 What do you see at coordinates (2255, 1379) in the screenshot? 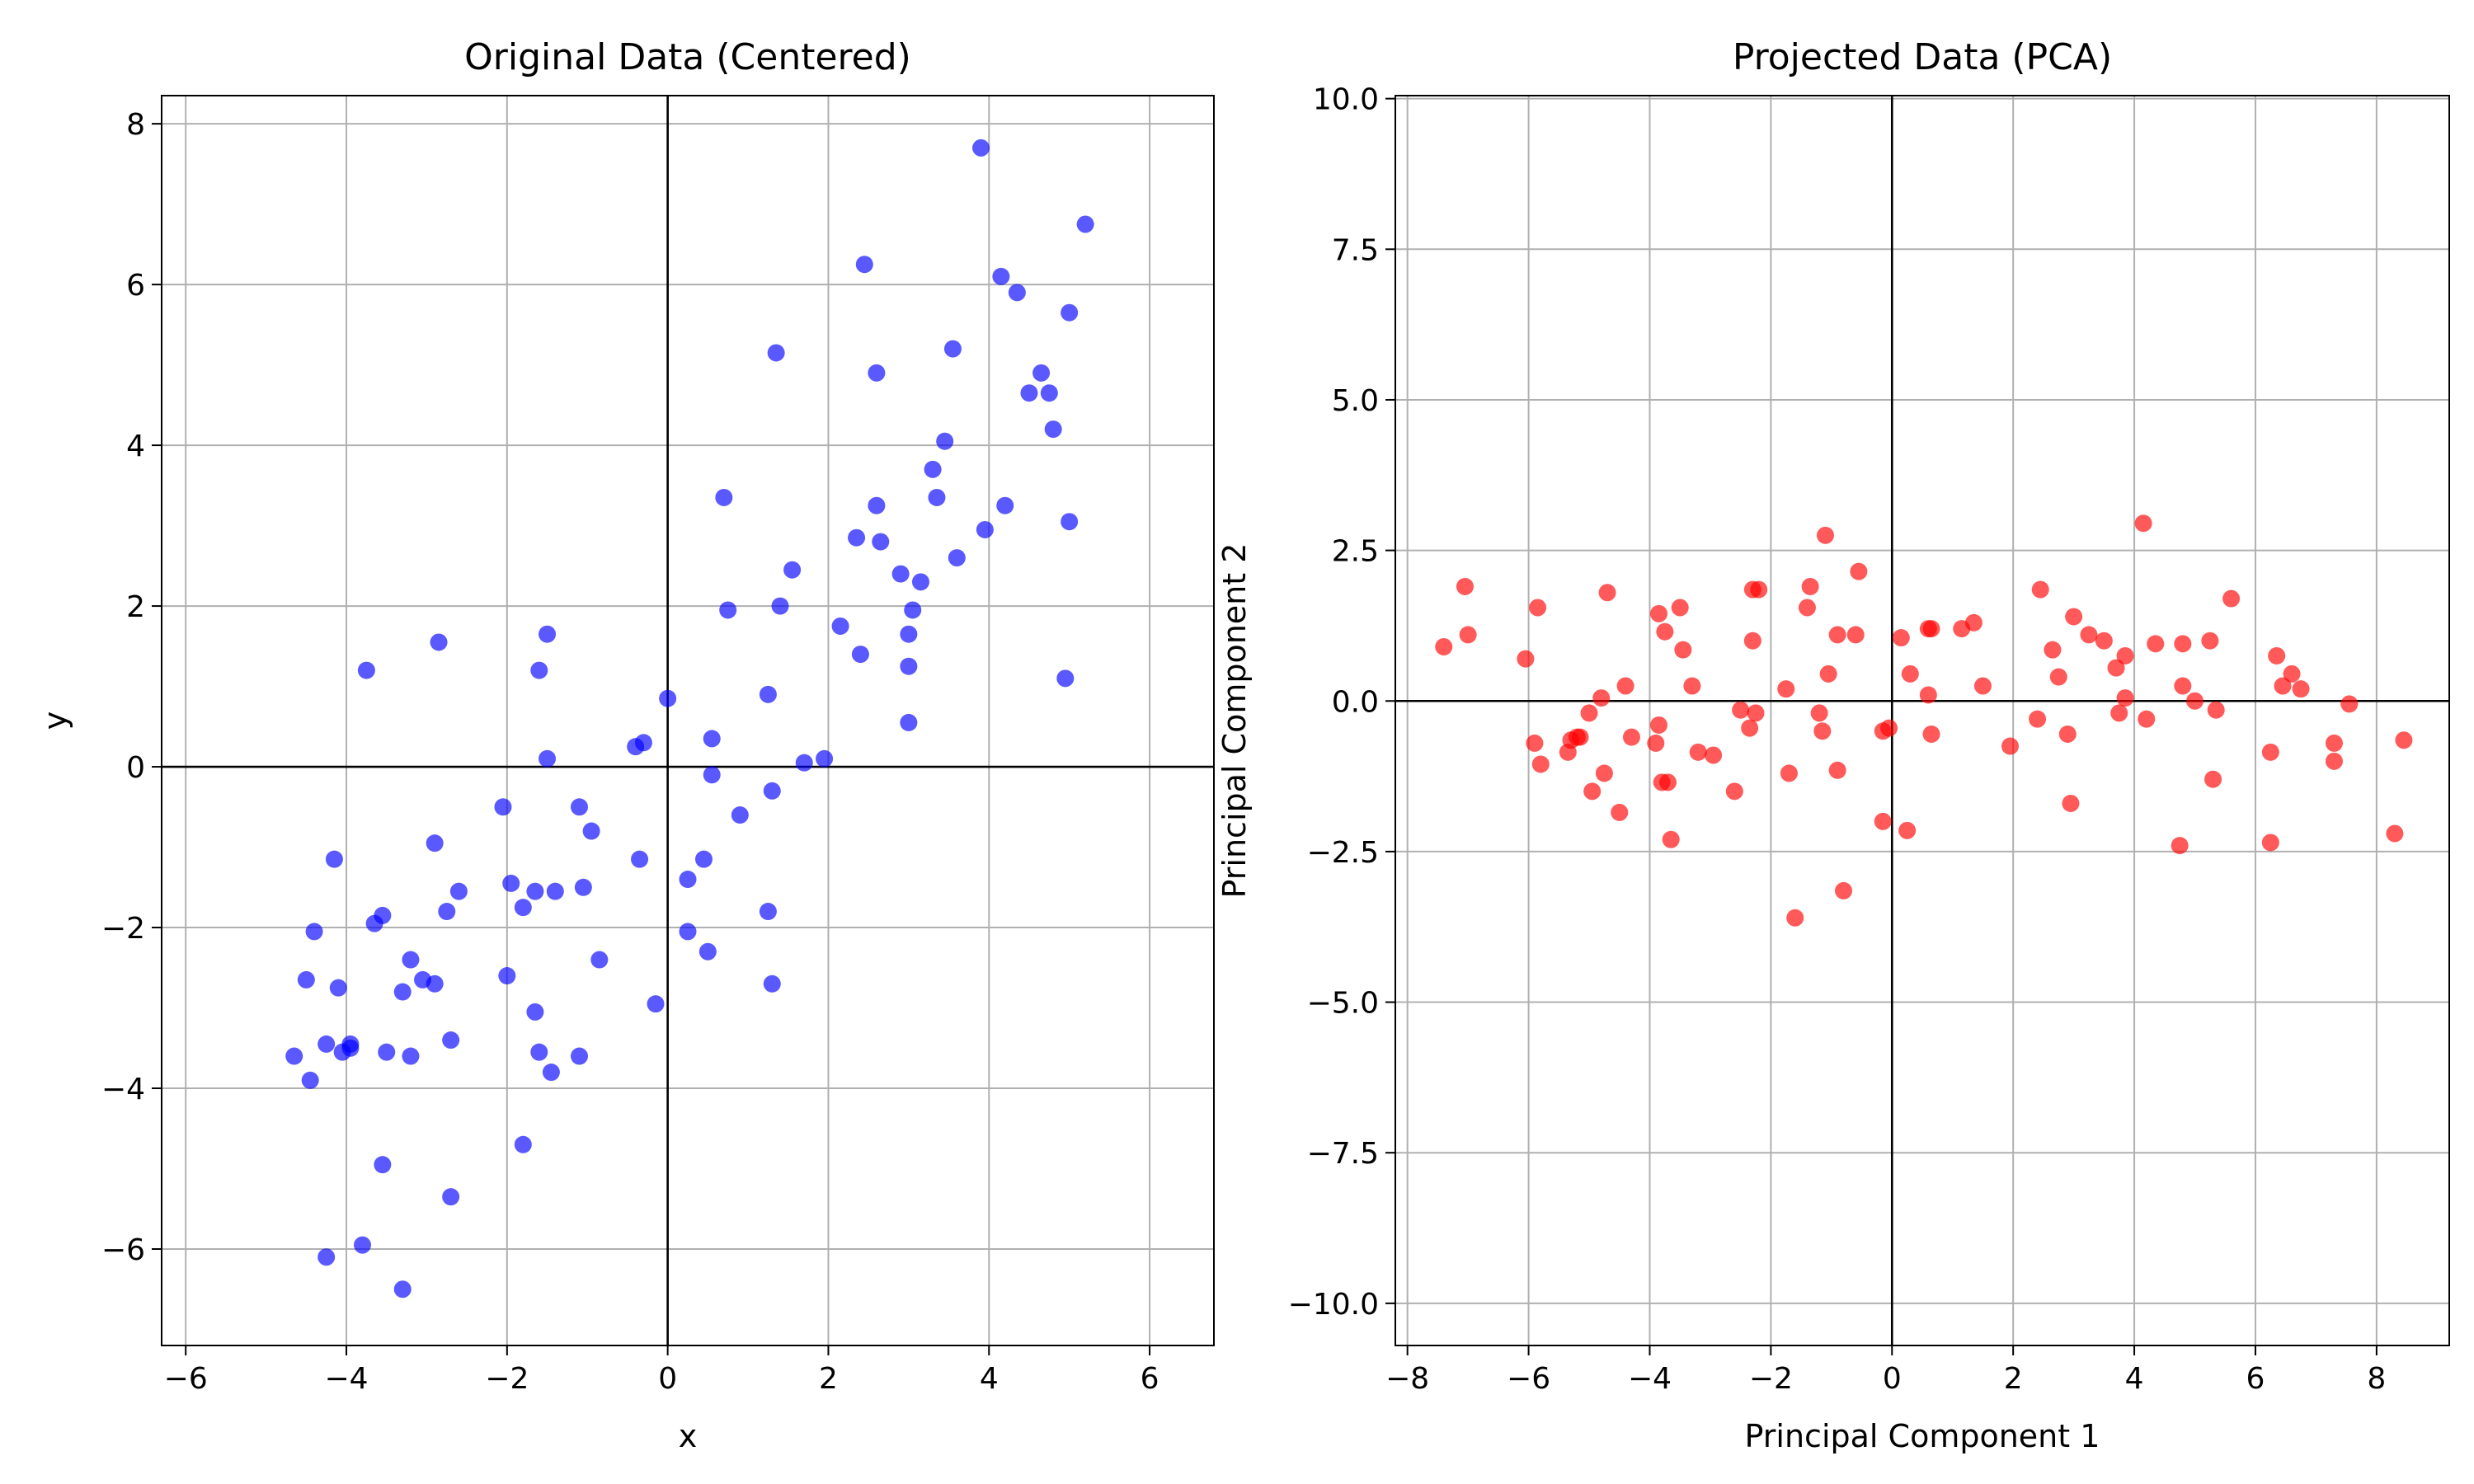
I see `projected-x-tick-label-7: 6` at bounding box center [2255, 1379].